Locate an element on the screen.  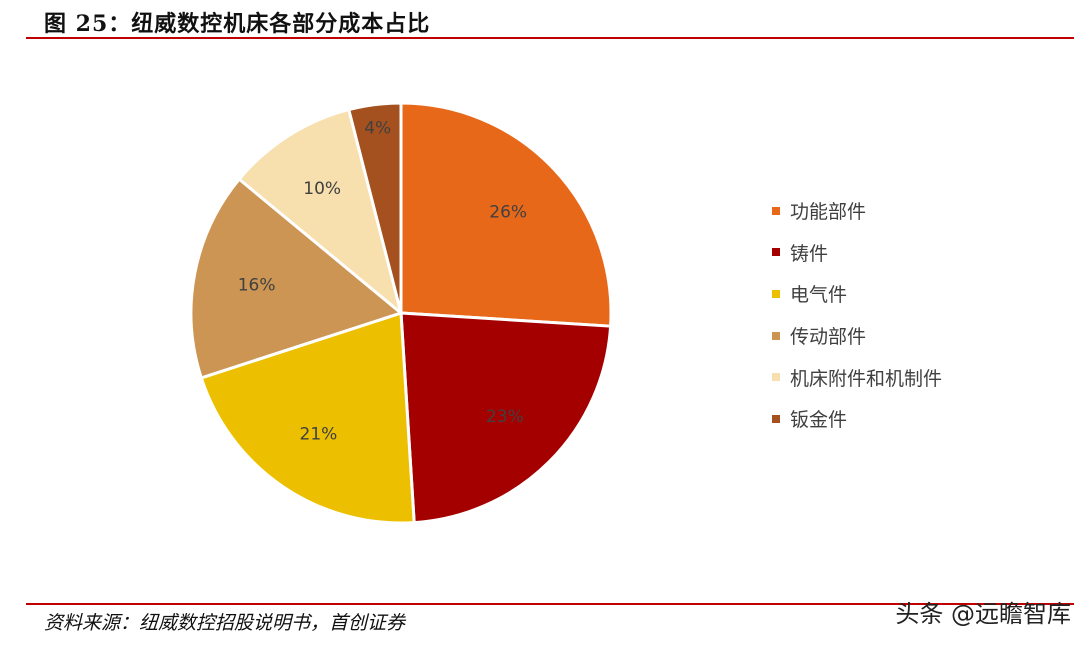
legend-label: 钣金件 is located at coordinates (819, 420).